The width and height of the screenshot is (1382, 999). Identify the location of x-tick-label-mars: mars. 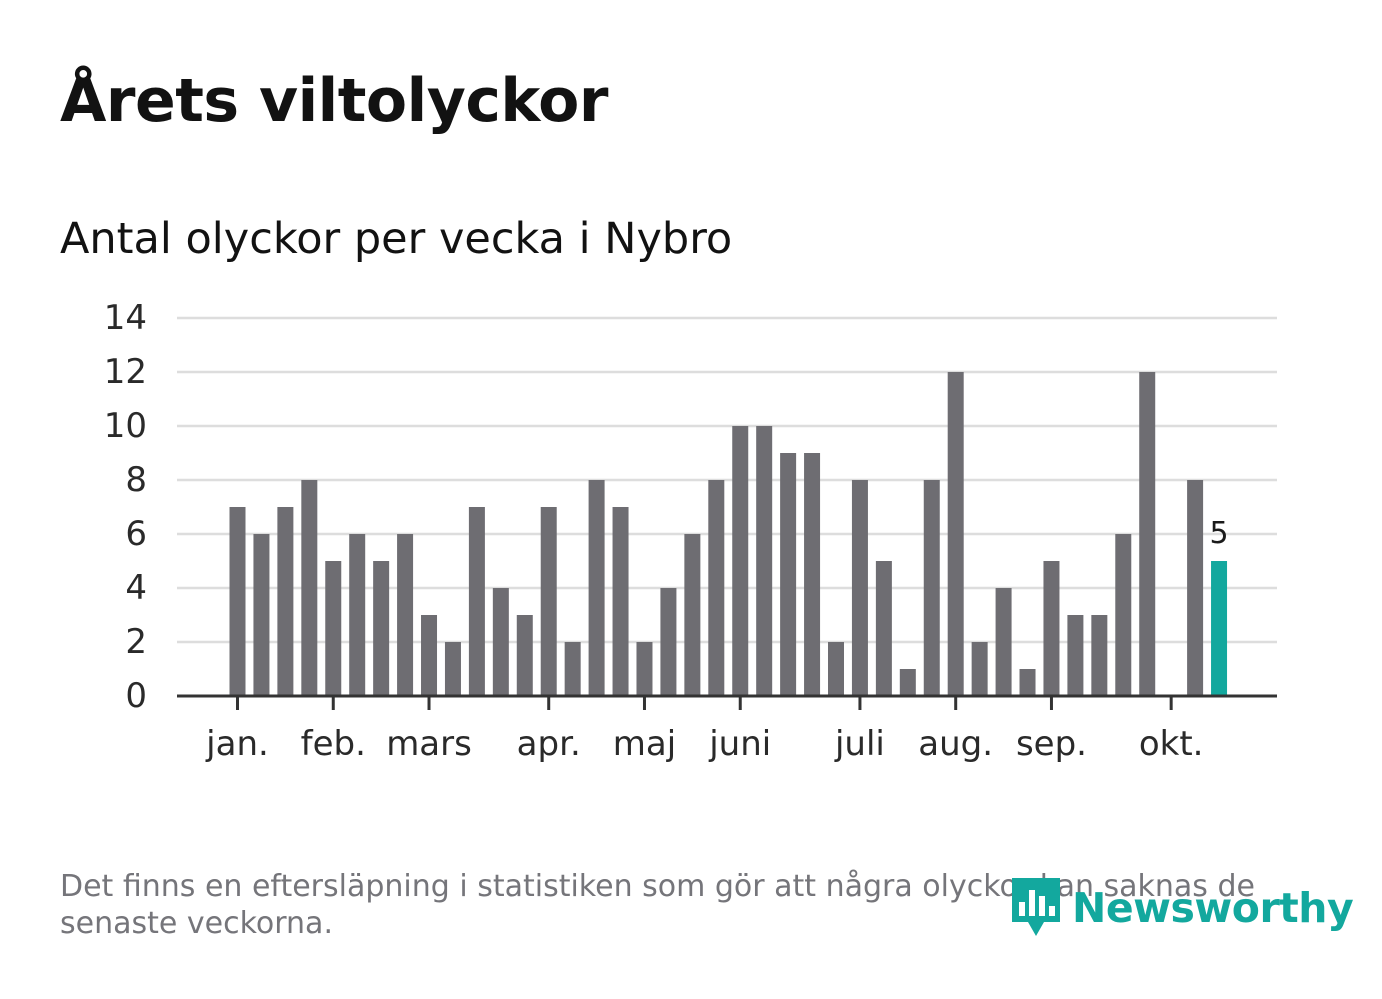
(429, 744).